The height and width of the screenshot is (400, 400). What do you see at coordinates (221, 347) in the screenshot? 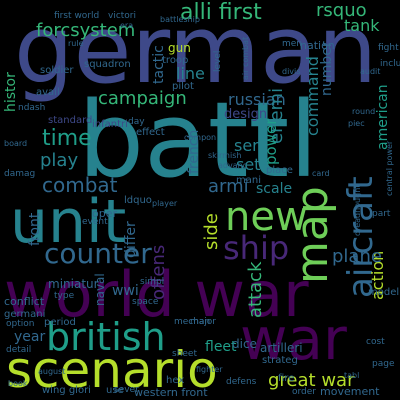
I see `word-fleet: fleet` at bounding box center [221, 347].